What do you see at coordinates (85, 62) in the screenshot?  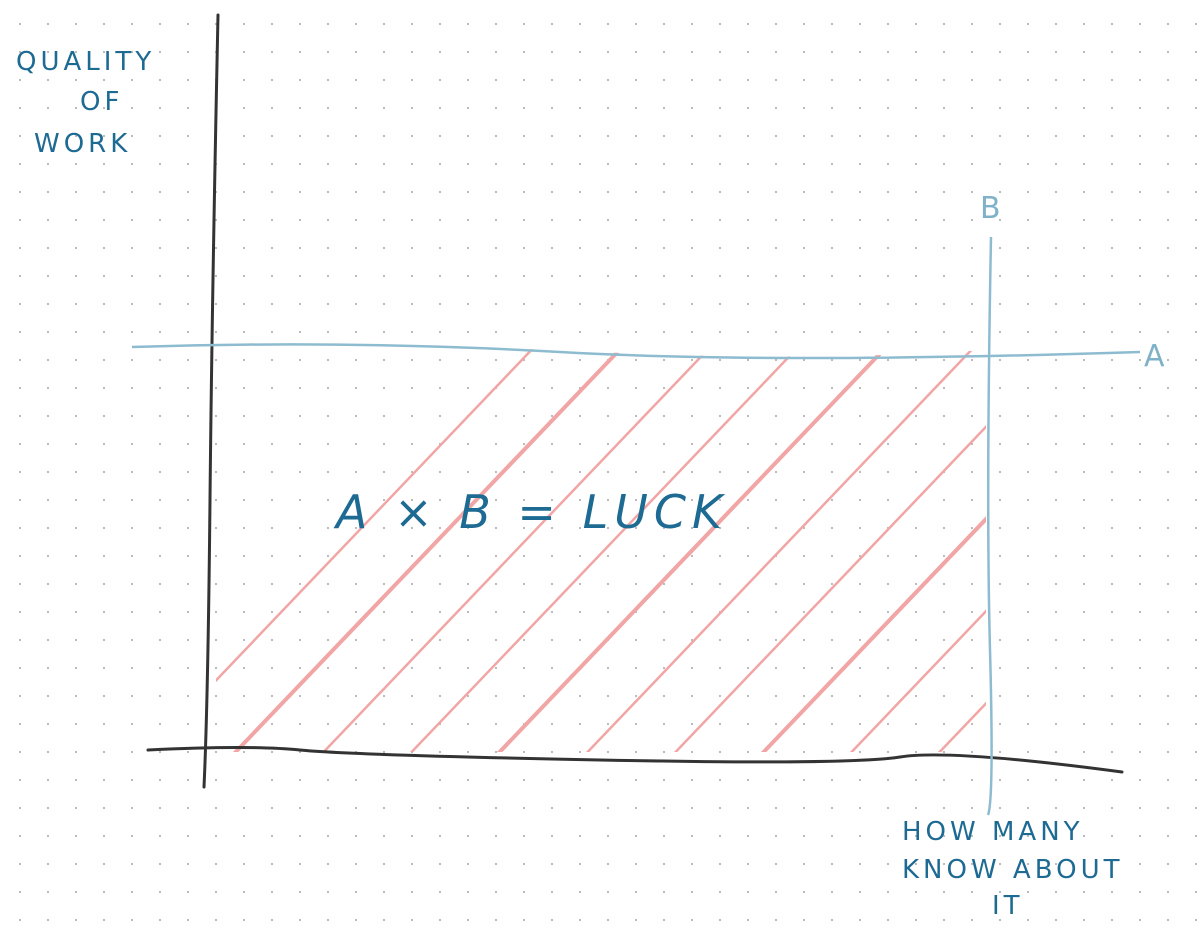 I see `y-axis-label: QUALITY` at bounding box center [85, 62].